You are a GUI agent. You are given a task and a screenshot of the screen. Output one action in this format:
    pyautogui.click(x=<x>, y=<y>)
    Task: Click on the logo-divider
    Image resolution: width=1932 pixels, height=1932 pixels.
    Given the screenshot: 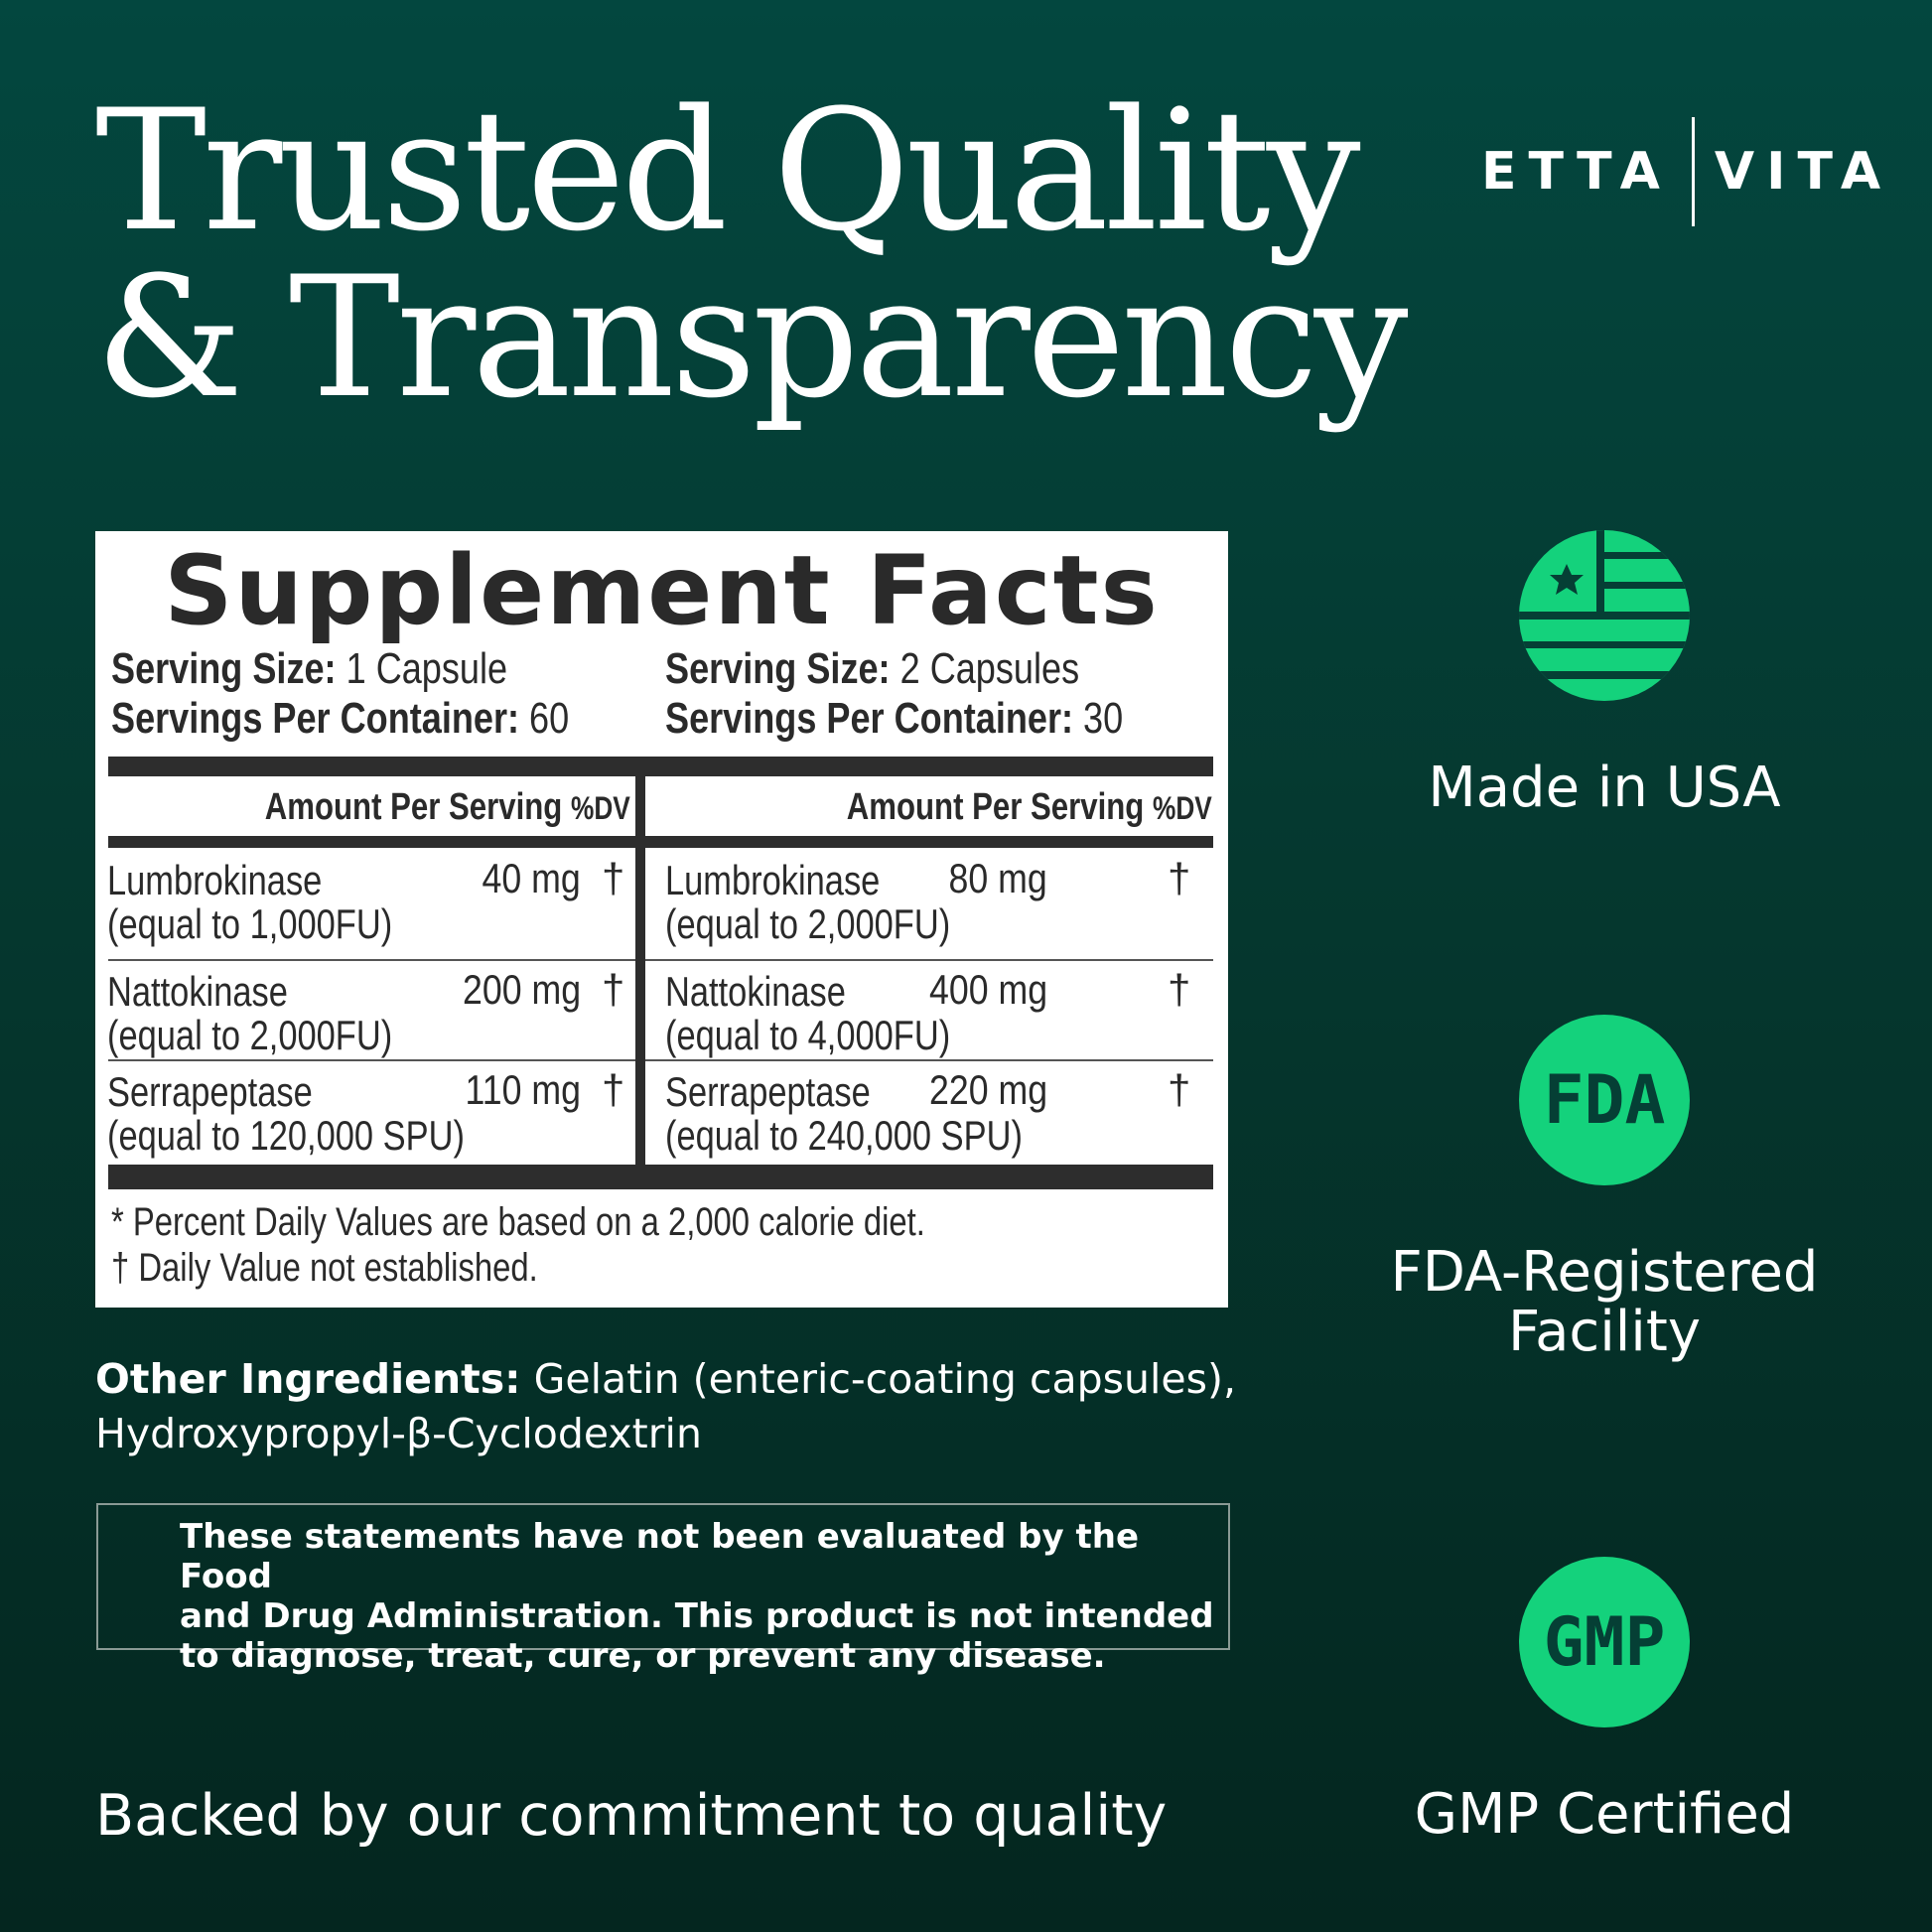 What is the action you would take?
    pyautogui.click(x=1693, y=171)
    